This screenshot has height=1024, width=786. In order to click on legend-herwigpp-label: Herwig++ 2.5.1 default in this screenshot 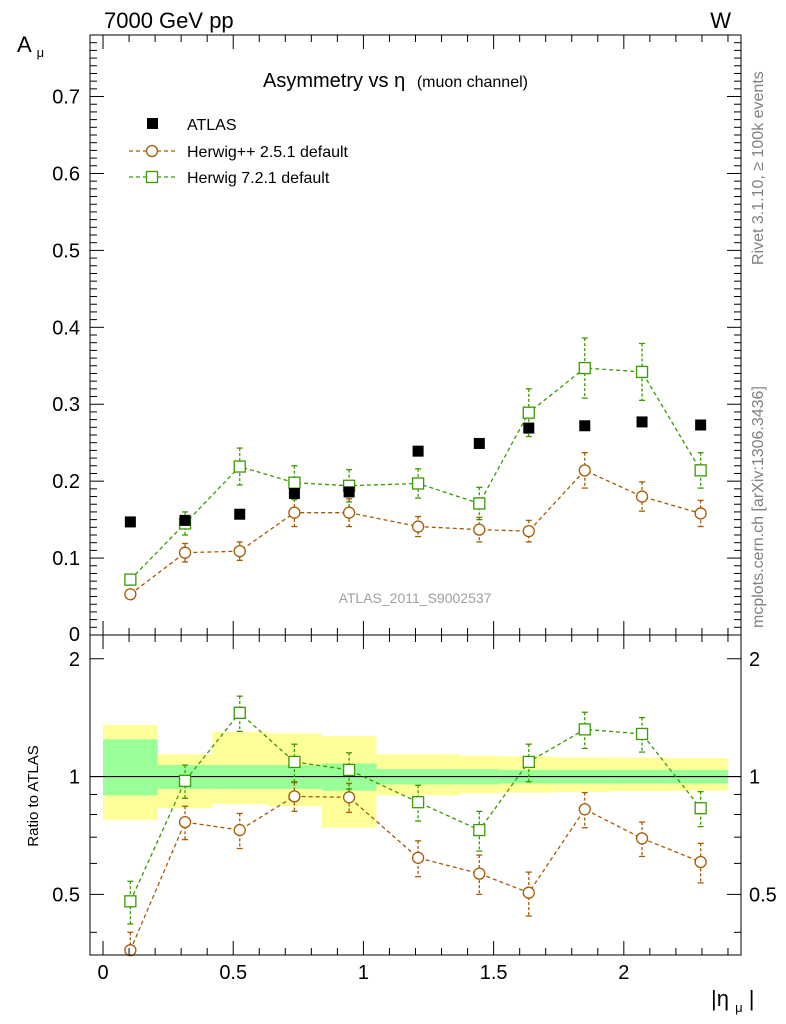, I will do `click(268, 152)`.